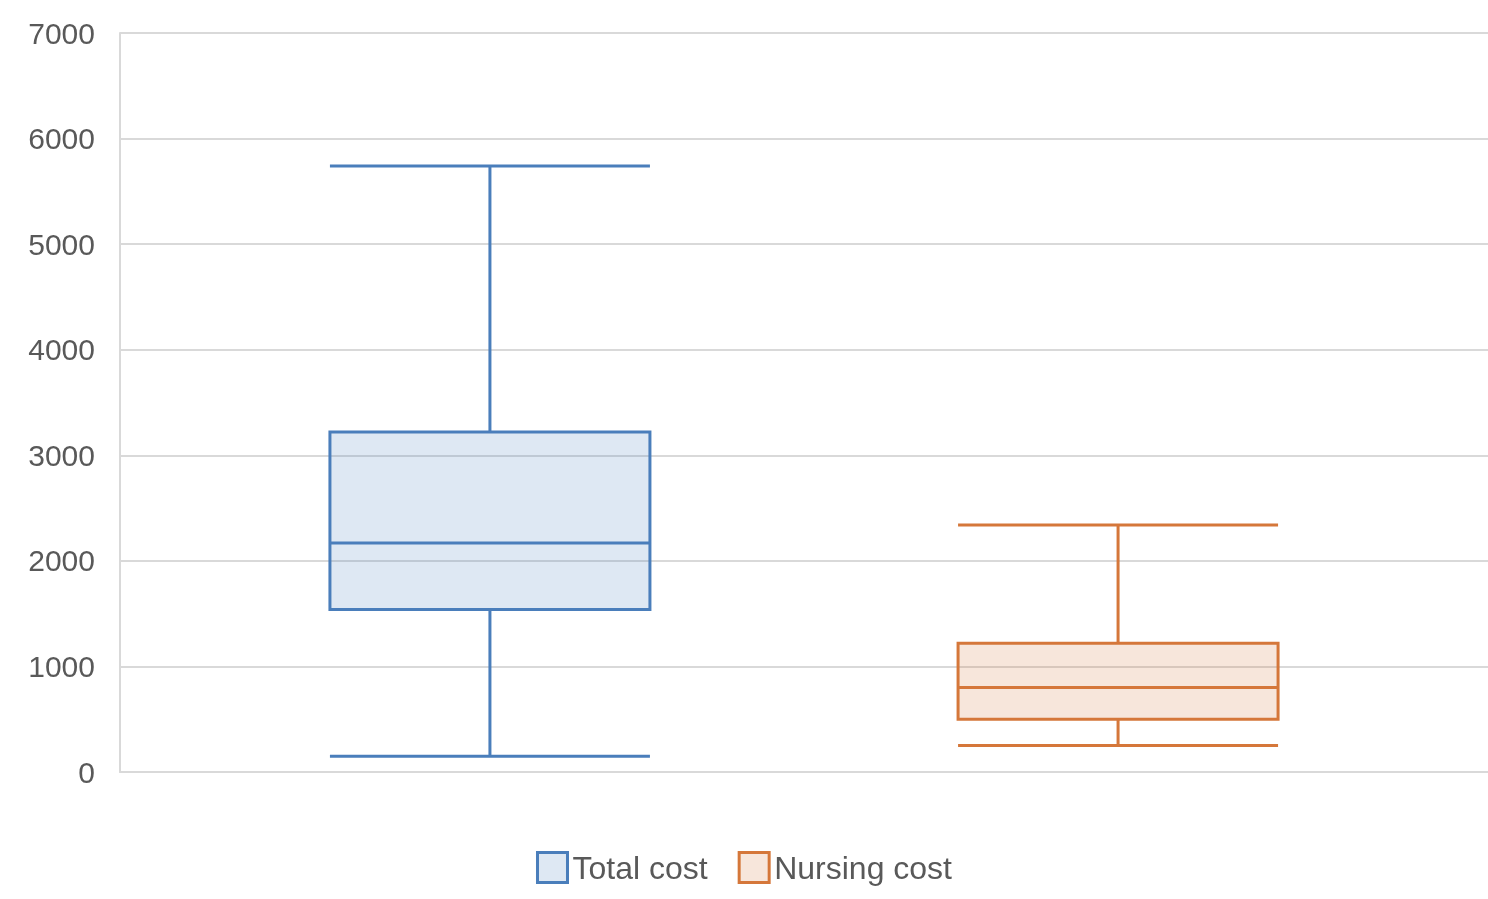  What do you see at coordinates (86, 772) in the screenshot?
I see `y-tick-label: 0` at bounding box center [86, 772].